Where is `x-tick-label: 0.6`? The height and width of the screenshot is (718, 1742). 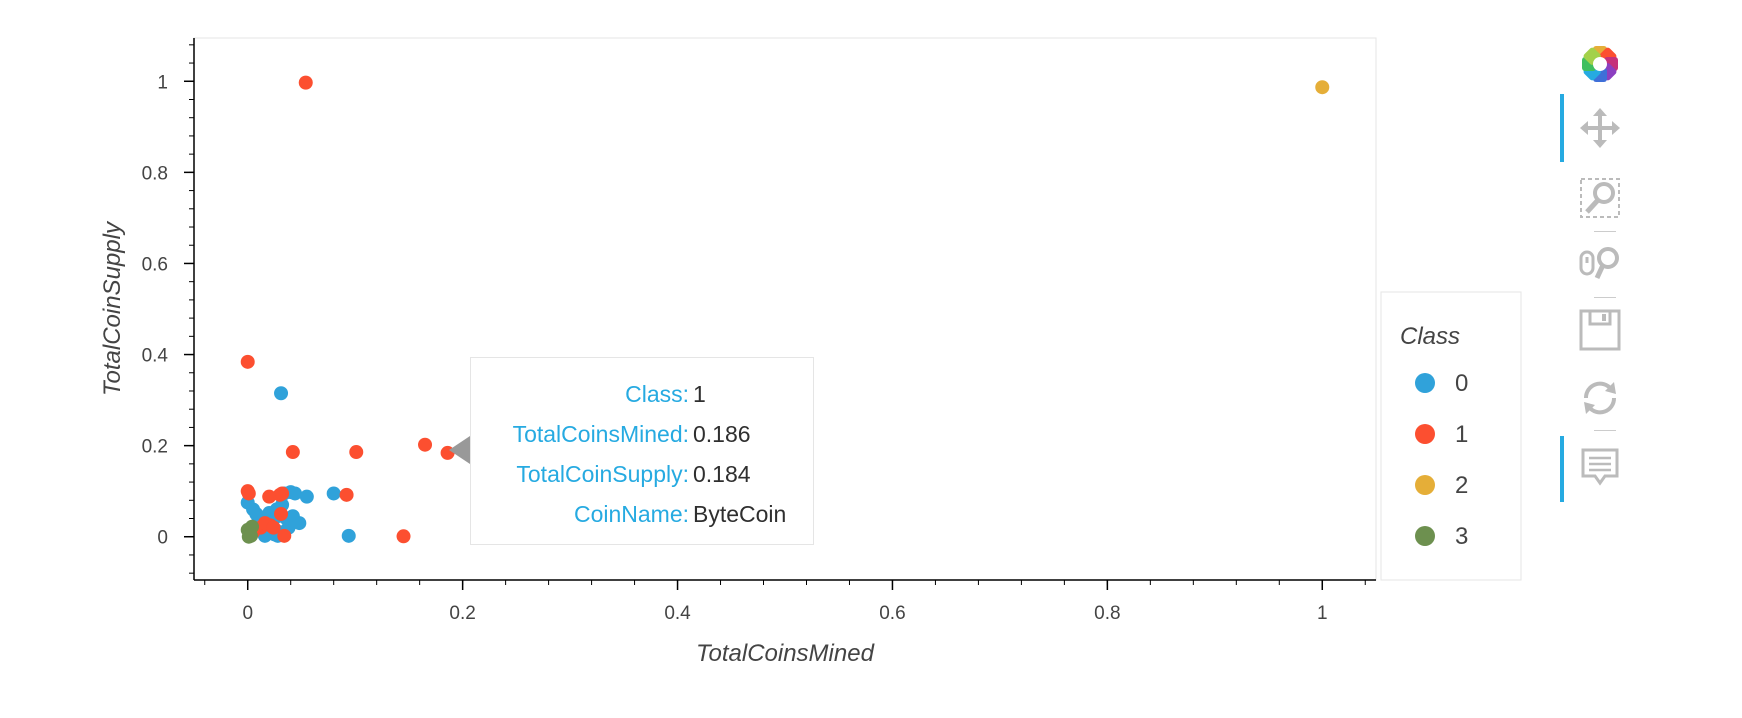
x-tick-label: 0.6 is located at coordinates (892, 613).